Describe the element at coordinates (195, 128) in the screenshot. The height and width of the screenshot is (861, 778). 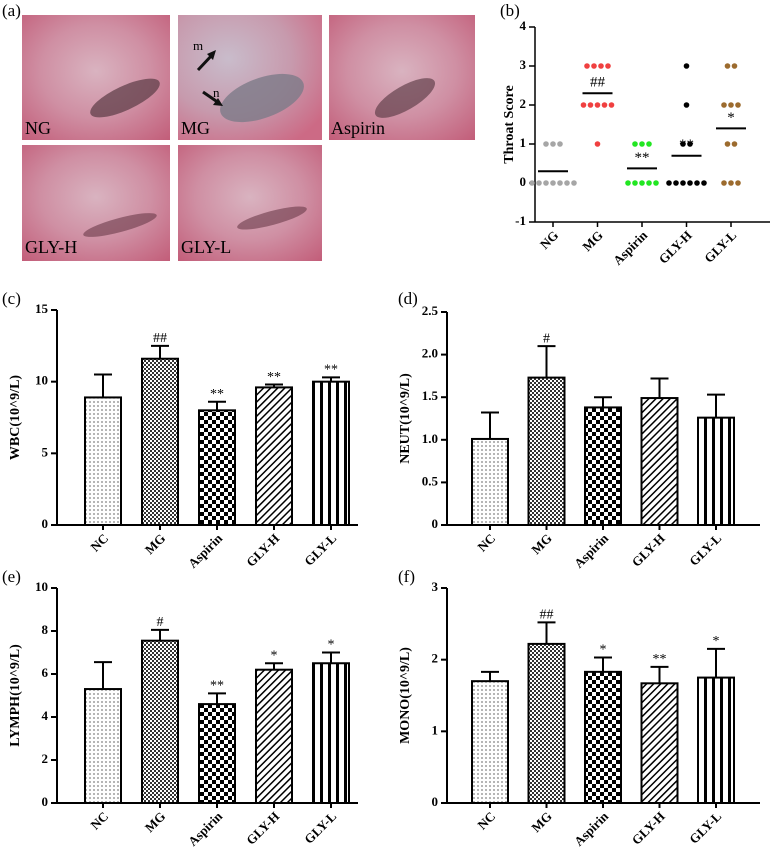
I see `photo-label: MG` at that location.